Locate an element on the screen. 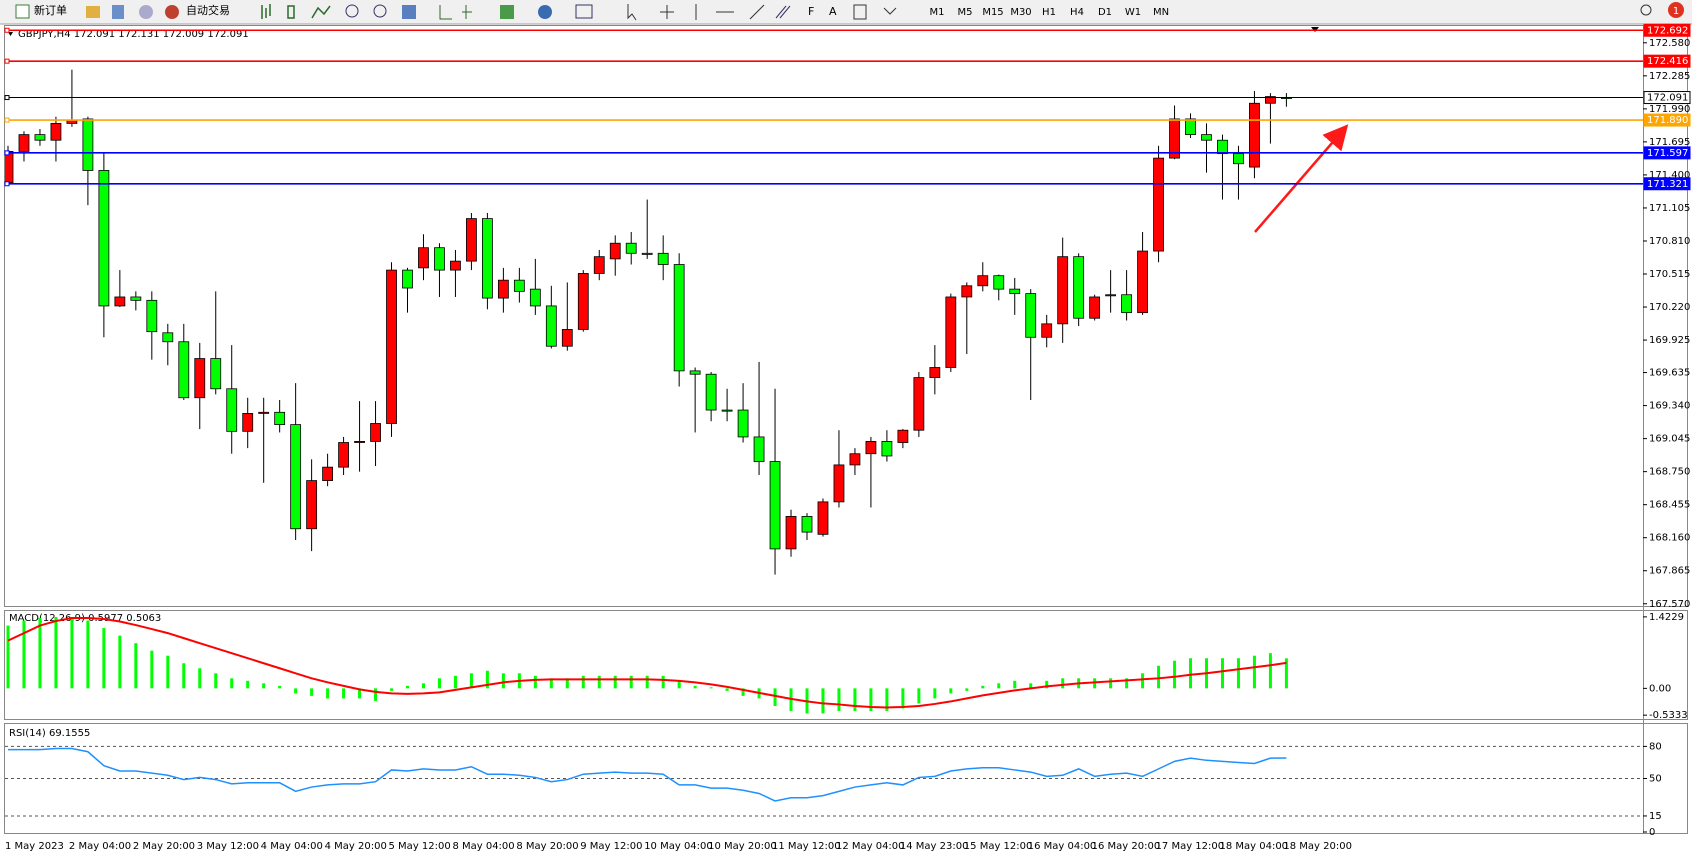 The width and height of the screenshot is (1692, 856). toolbar-button: 自动交易 is located at coordinates (208, 10).